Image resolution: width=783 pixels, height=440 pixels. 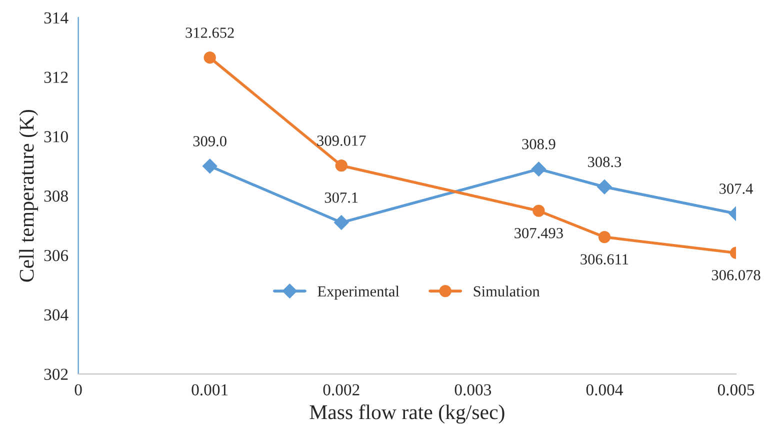 What do you see at coordinates (341, 141) in the screenshot?
I see `data-label: 309.017` at bounding box center [341, 141].